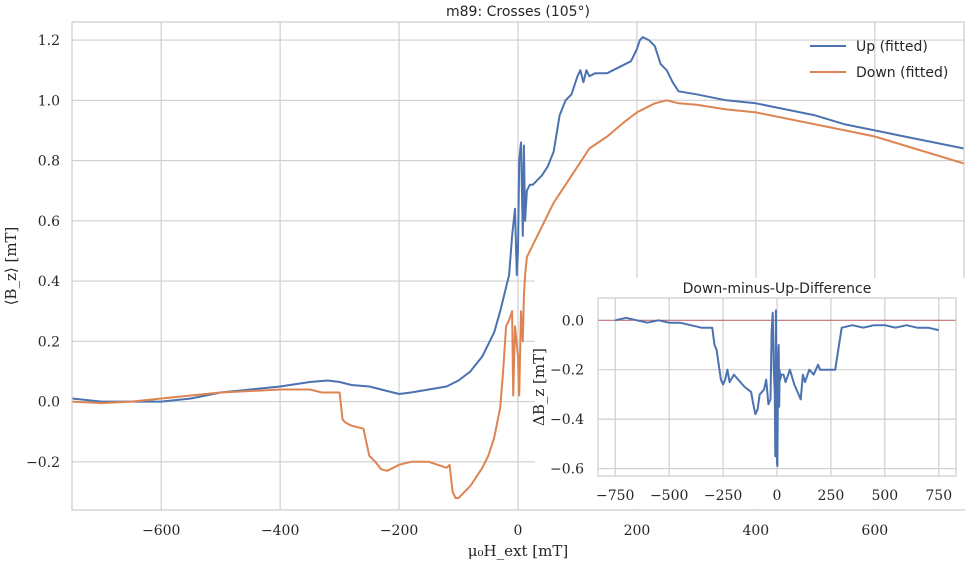 This screenshot has height=564, width=967. Describe the element at coordinates (399, 531) in the screenshot. I see `main-x-tick-label: −200` at that location.